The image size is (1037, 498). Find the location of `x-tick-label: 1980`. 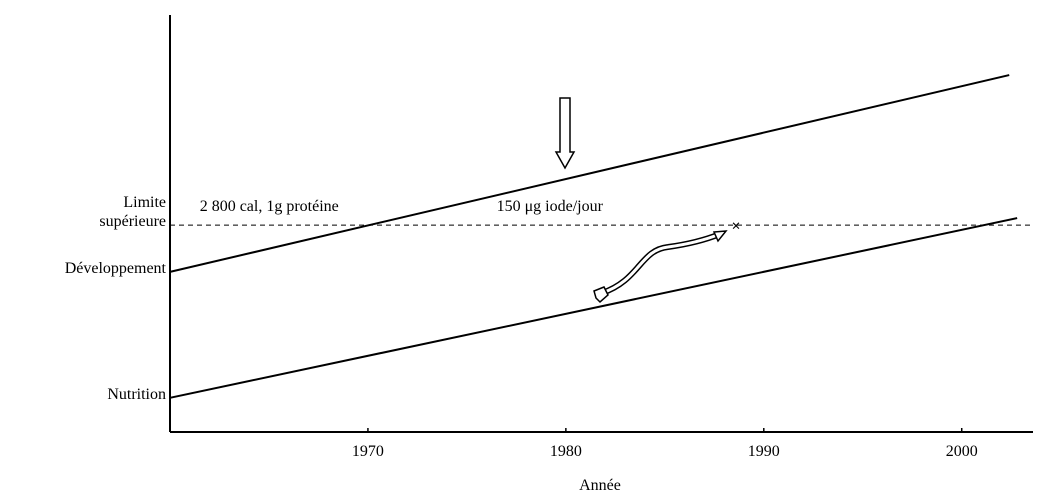

x-tick-label: 1980 is located at coordinates (566, 451).